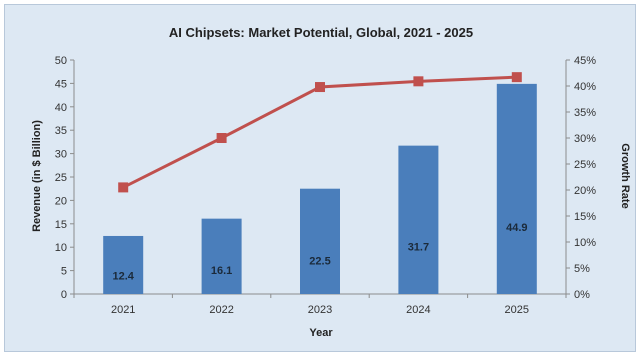 The image size is (642, 358). I want to click on x-axis-title: Year, so click(321, 333).